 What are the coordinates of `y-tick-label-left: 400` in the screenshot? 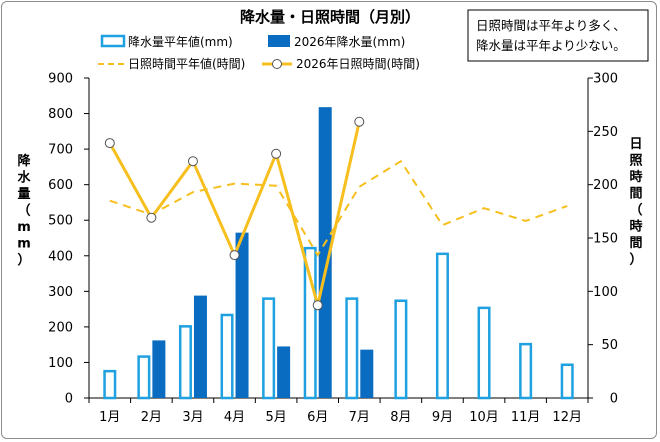 It's located at (60, 256).